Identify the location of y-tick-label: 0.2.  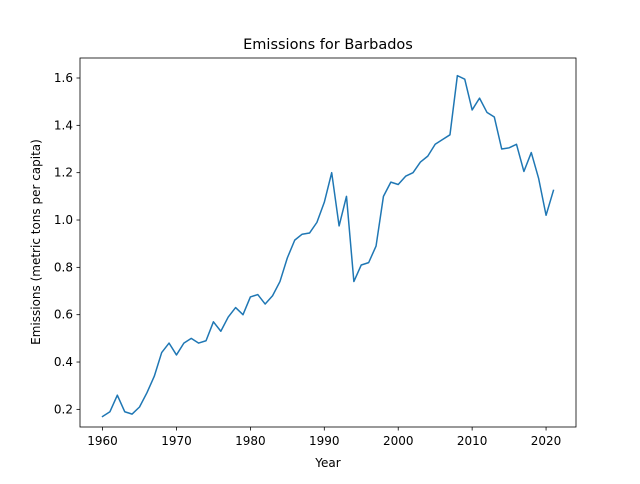
(63, 409).